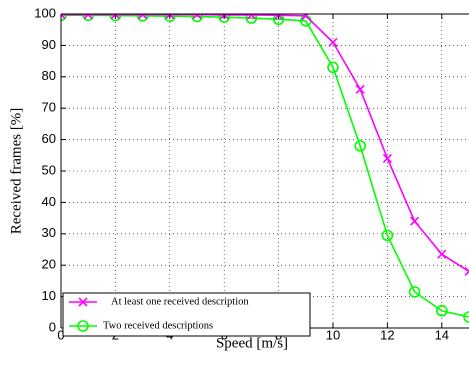 Image resolution: width=469 pixels, height=379 pixels. What do you see at coordinates (49, 295) in the screenshot?
I see `y-tick-label: 10` at bounding box center [49, 295].